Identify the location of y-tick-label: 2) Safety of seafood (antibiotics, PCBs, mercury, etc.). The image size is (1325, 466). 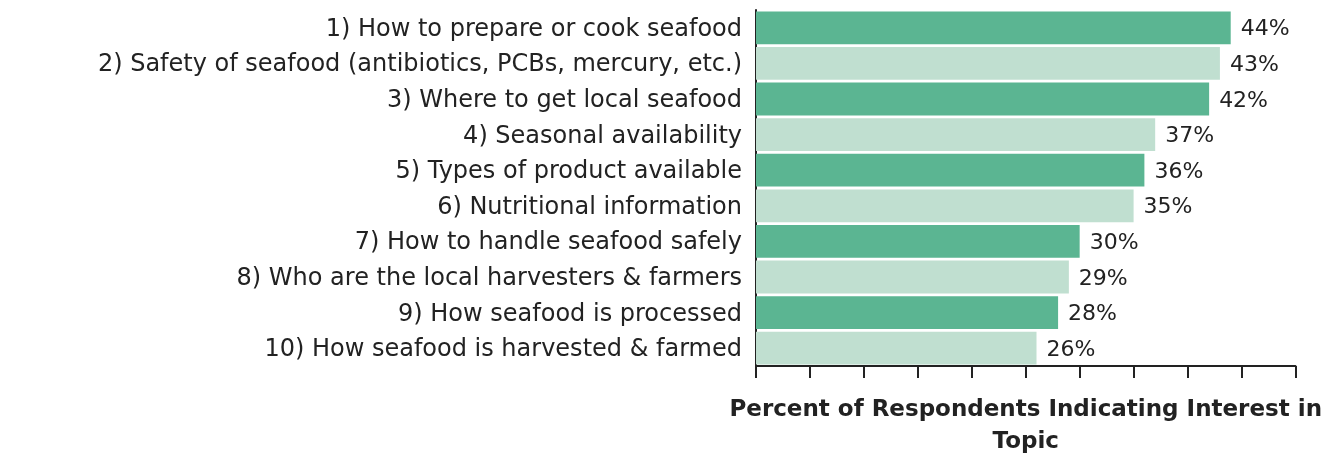
(419, 63).